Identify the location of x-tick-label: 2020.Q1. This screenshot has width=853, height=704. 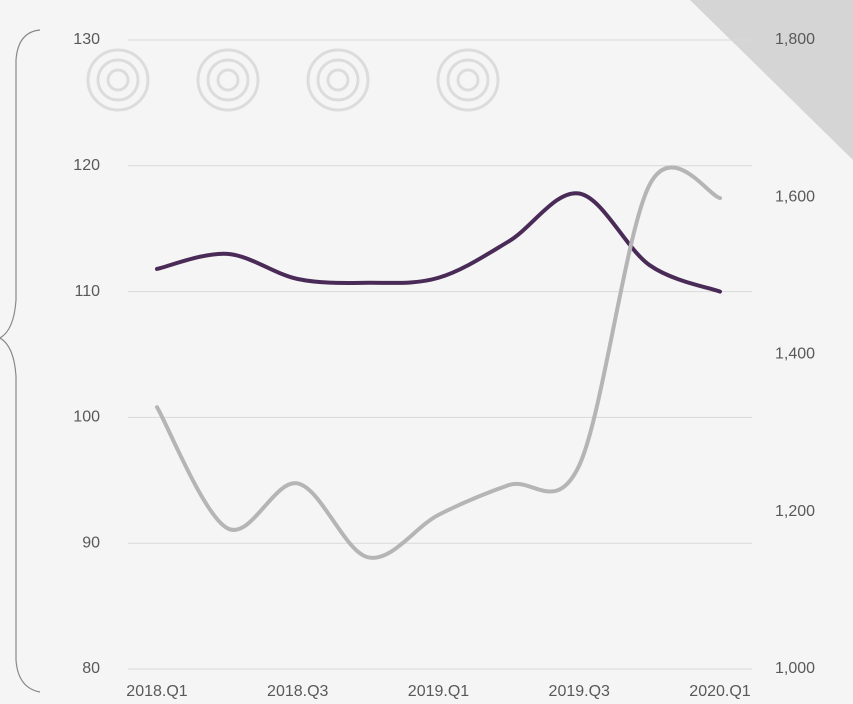
(719, 691).